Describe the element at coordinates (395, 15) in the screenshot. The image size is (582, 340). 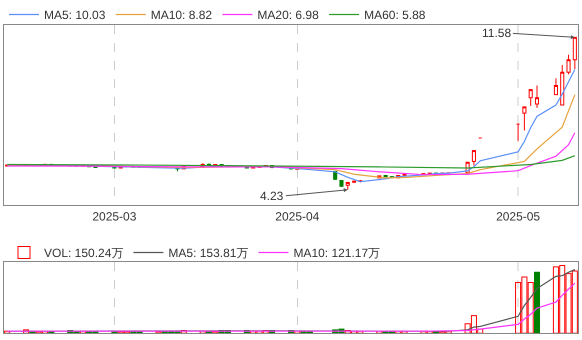
I see `legend-label: MA60: 5.88` at that location.